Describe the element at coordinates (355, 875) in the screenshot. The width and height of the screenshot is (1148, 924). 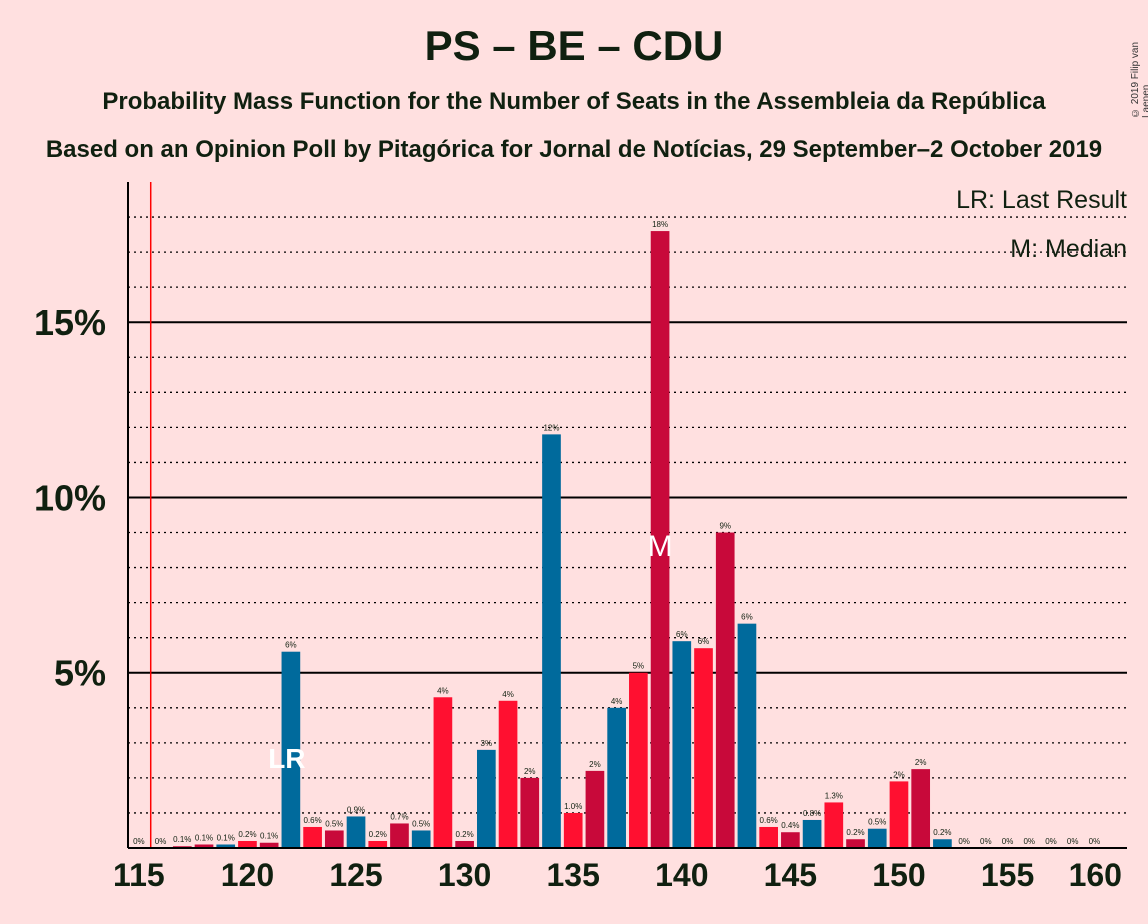
I see `x-tick-label: 125` at that location.